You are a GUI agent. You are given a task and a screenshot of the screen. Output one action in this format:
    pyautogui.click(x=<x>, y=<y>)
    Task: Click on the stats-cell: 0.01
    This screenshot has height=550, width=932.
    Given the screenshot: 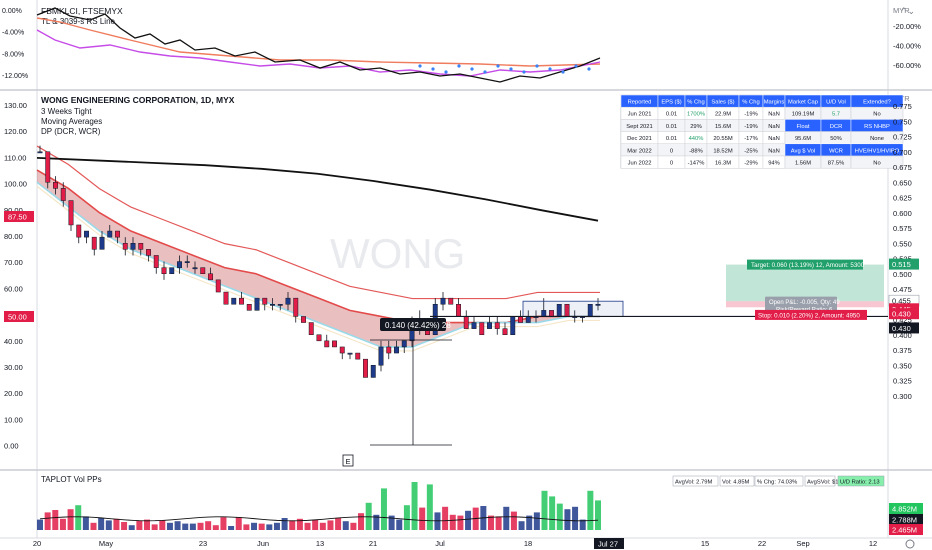 What is the action you would take?
    pyautogui.click(x=671, y=139)
    